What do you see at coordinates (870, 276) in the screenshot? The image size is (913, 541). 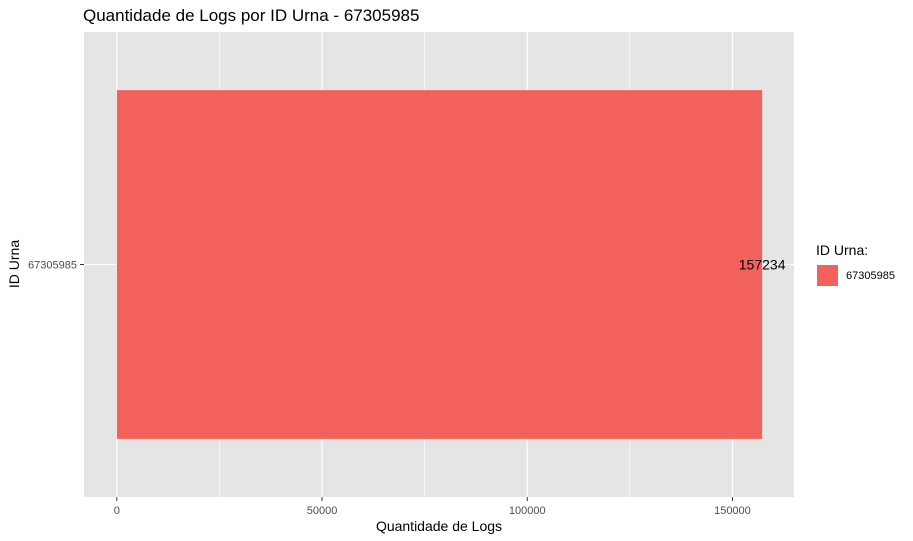 I see `legend-entry-label: 67305985` at bounding box center [870, 276].